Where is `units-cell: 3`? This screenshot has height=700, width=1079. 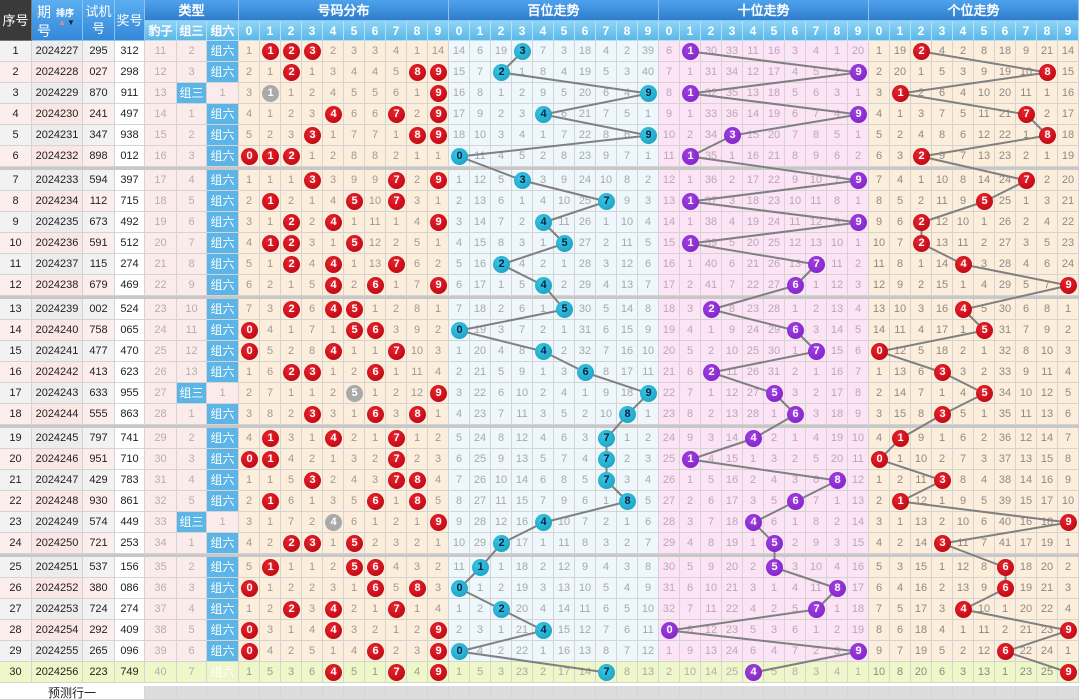
units-cell: 3 is located at coordinates (900, 156).